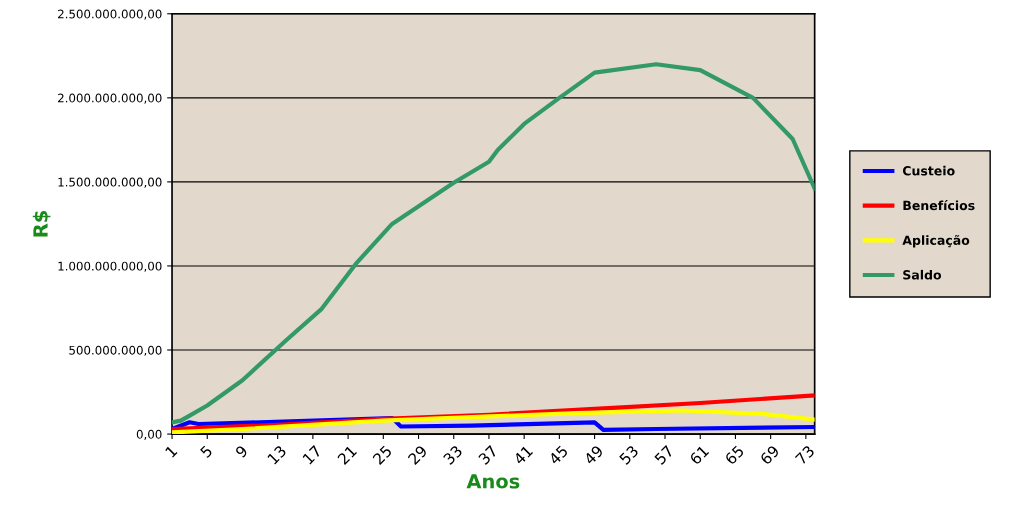  What do you see at coordinates (241, 451) in the screenshot?
I see `x-tick-label: 9` at bounding box center [241, 451].